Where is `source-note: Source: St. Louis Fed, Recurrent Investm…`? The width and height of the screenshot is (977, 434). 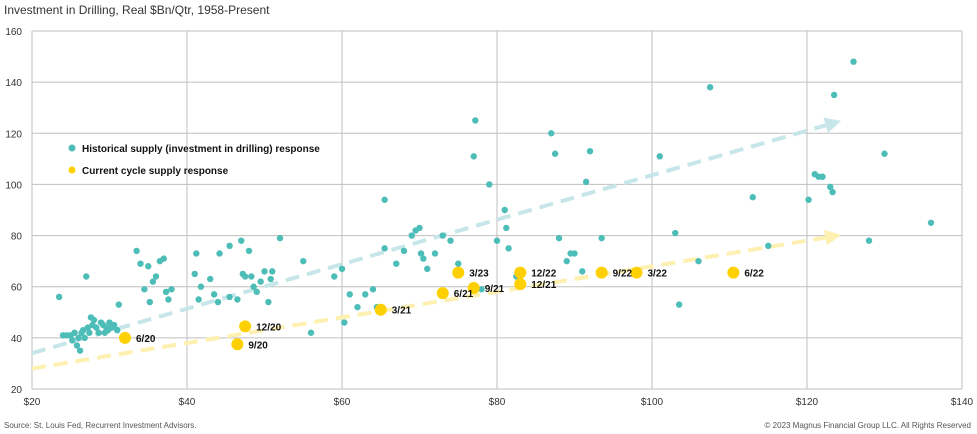
source-note: Source: St. Louis Fed, Recurrent Investm… is located at coordinates (100, 425).